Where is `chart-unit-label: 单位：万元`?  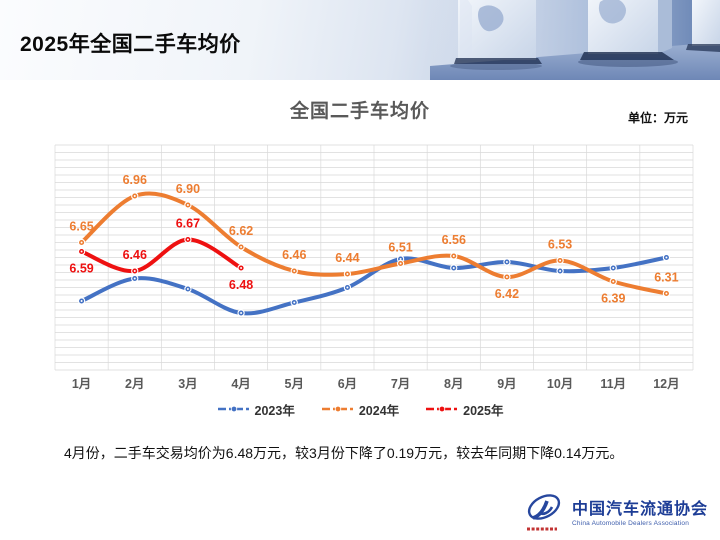 chart-unit-label: 单位：万元 is located at coordinates (657, 118).